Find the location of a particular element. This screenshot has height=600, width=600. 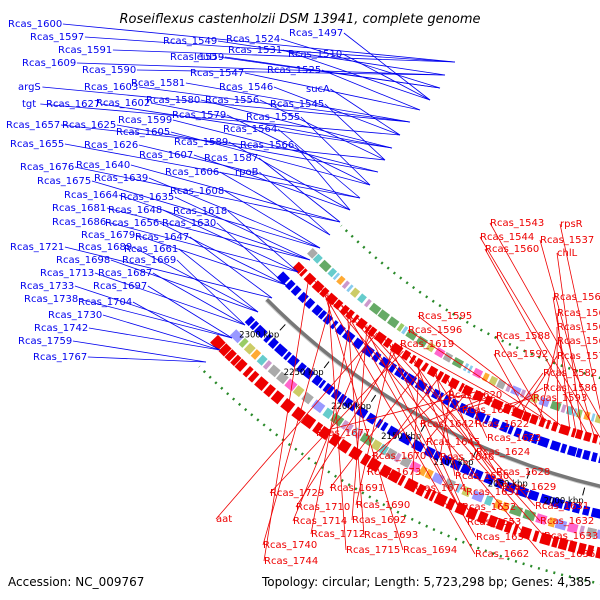

reverse-gene-label: Rcas_1691 is located at coordinates (357, 488).